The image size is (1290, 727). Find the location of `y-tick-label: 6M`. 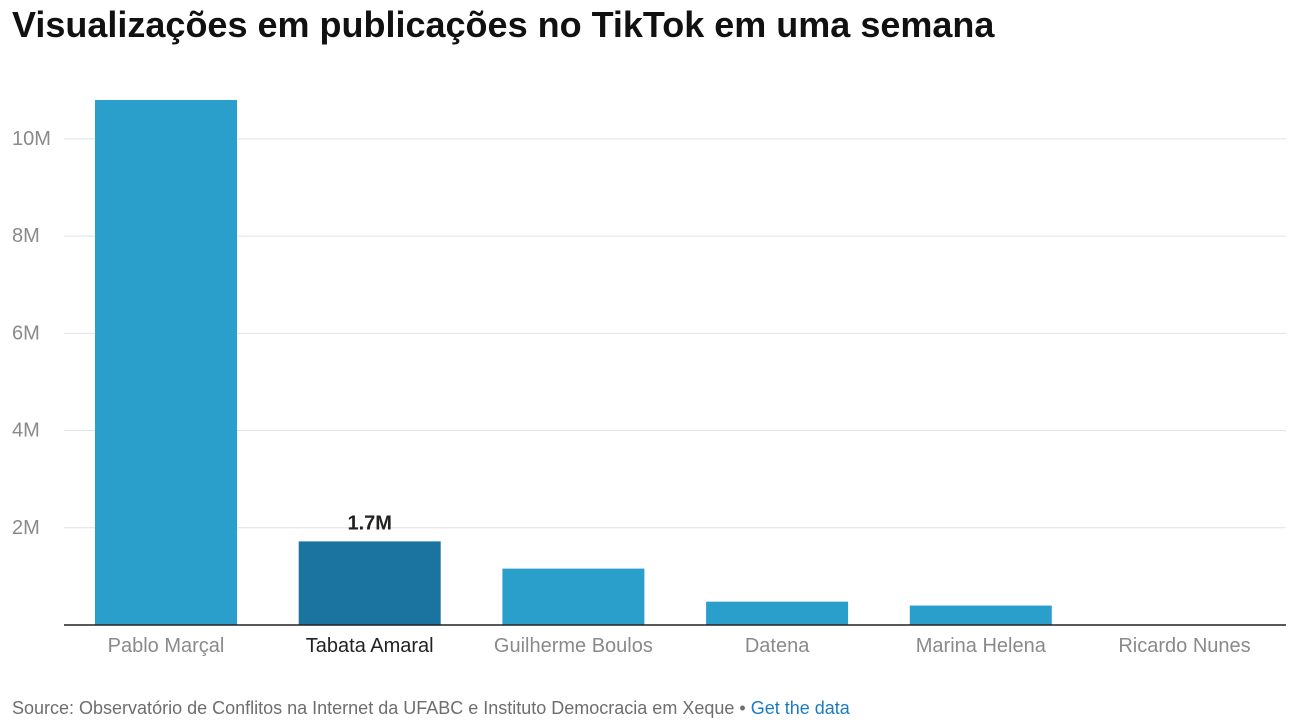

y-tick-label: 6M is located at coordinates (26, 333).